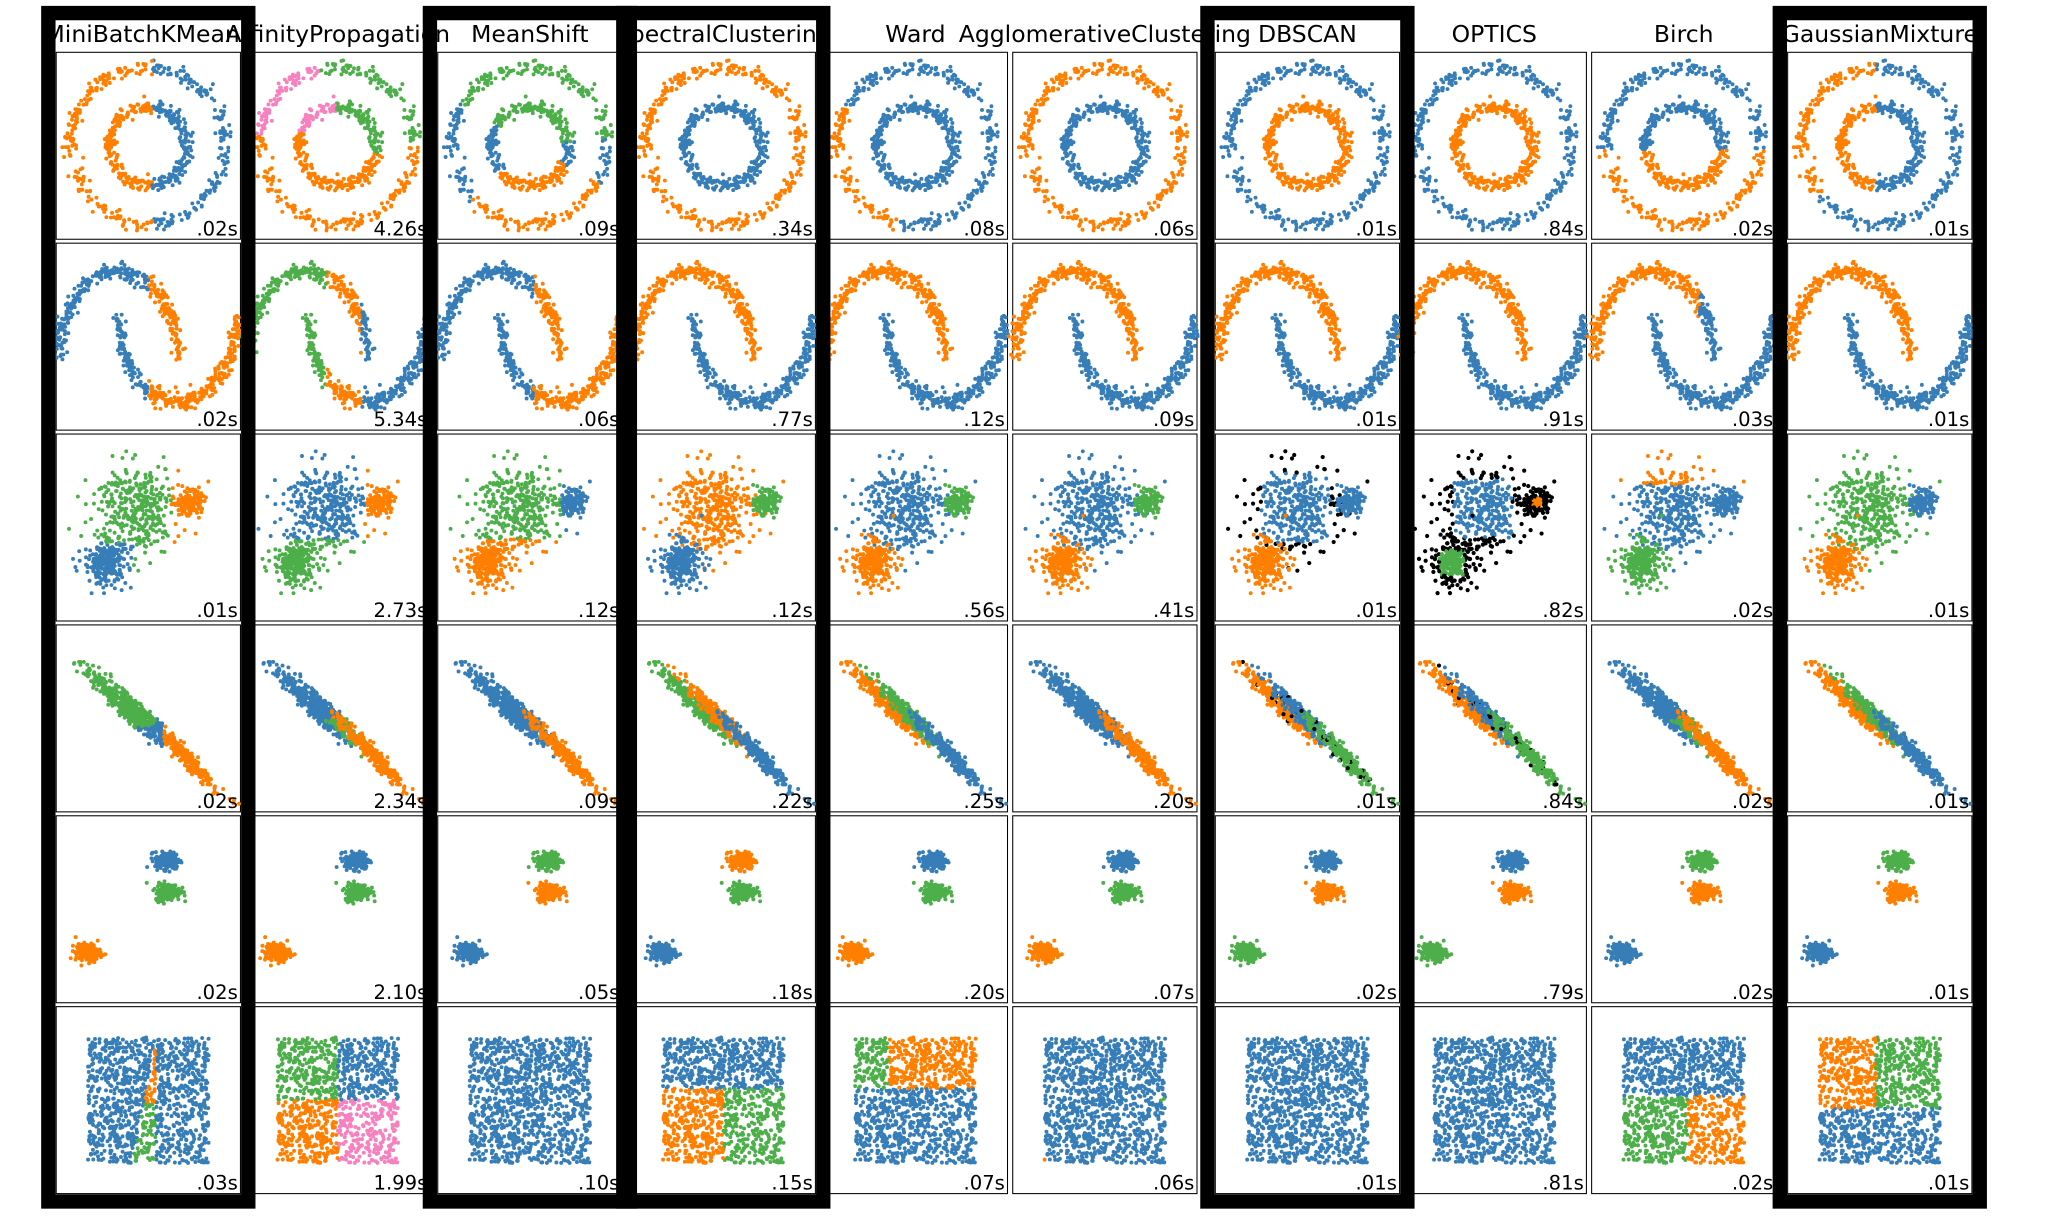  Describe the element at coordinates (723, 145) in the screenshot. I see `panel-frame` at that location.